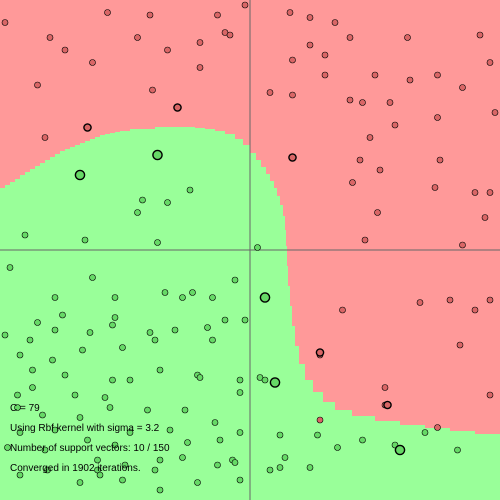 The width and height of the screenshot is (500, 500). Describe the element at coordinates (85, 428) in the screenshot. I see `kernel-text: Using Rbf kernel with sigma = 3.2` at that location.